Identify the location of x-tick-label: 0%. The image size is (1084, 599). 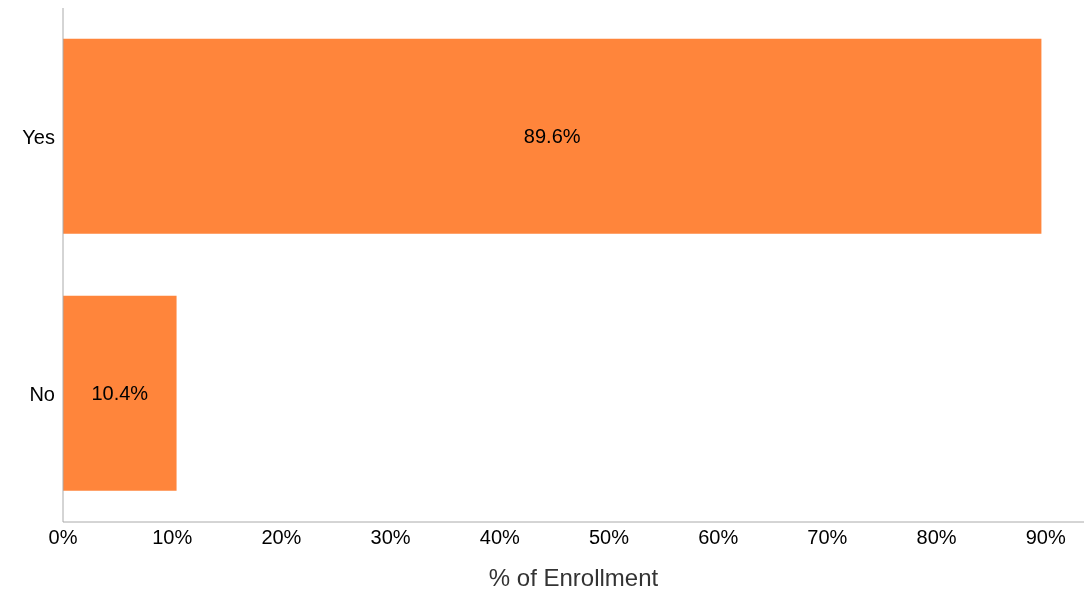
(63, 537).